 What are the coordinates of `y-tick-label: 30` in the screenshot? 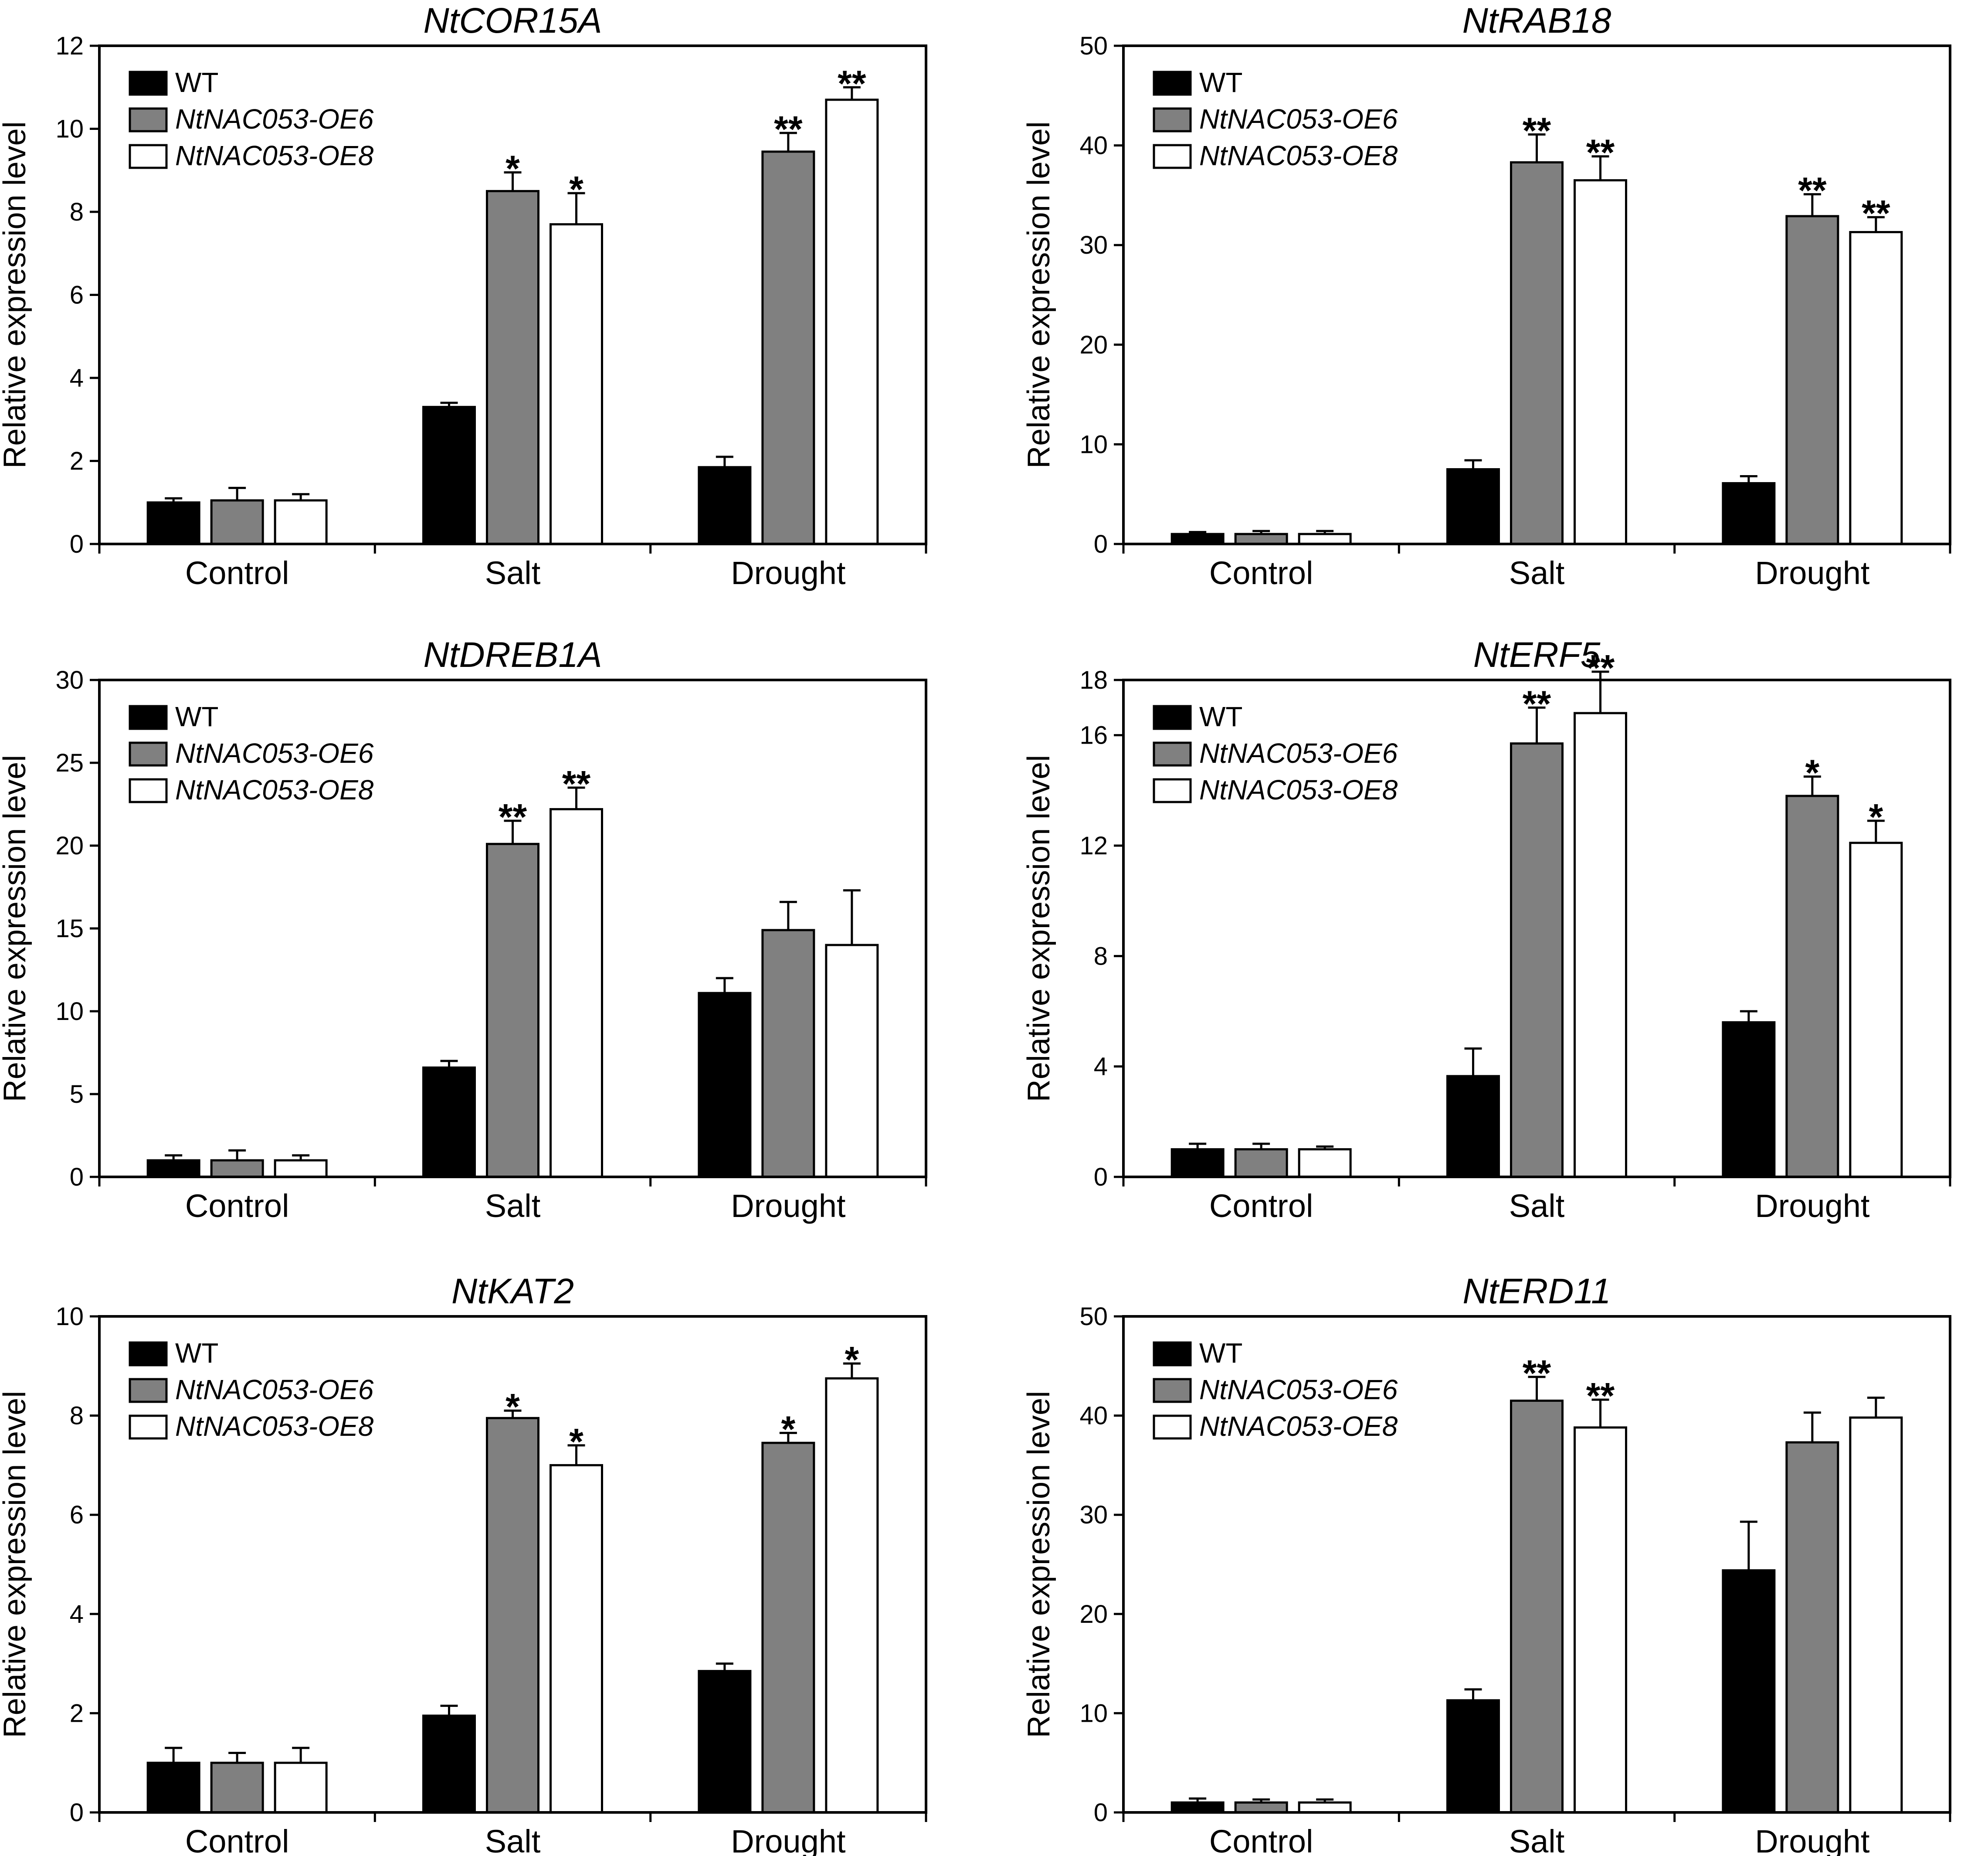 It's located at (1093, 245).